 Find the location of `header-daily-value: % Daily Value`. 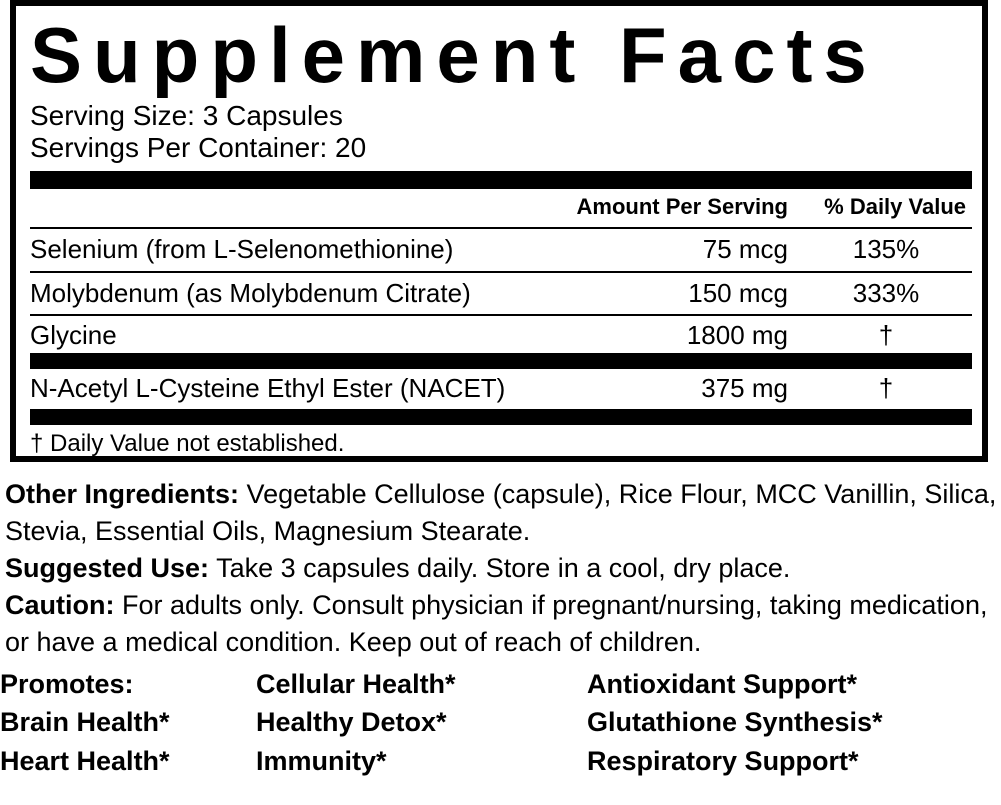

header-daily-value: % Daily Value is located at coordinates (895, 206).